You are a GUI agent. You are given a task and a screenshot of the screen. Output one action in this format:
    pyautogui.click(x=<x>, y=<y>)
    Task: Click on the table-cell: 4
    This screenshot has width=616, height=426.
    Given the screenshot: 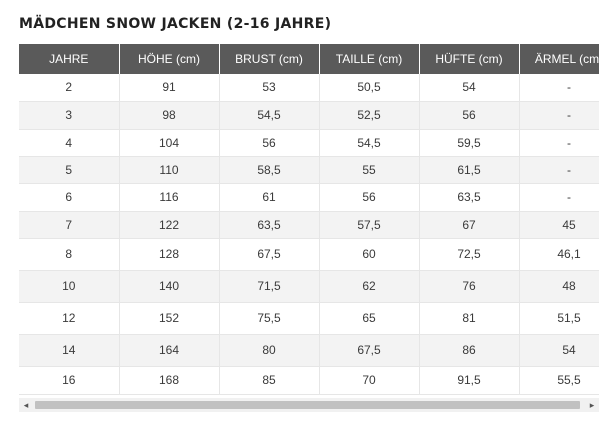 What is the action you would take?
    pyautogui.click(x=69, y=143)
    